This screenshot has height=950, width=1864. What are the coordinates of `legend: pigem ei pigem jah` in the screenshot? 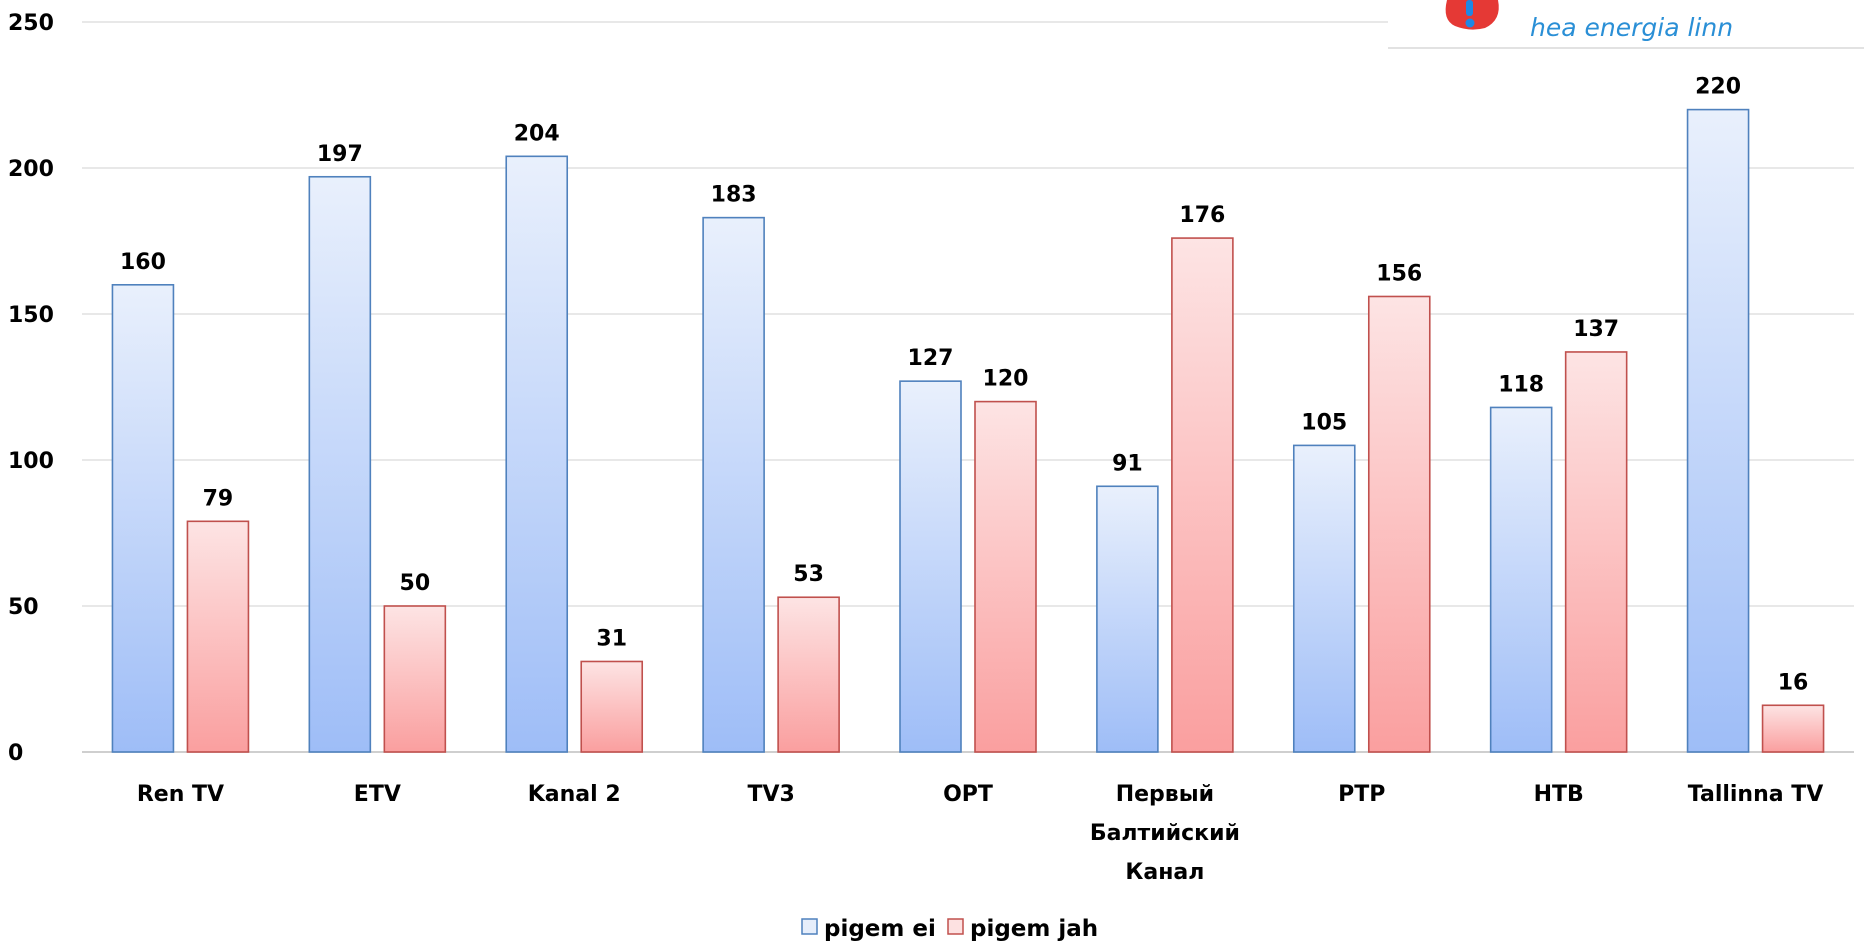 It's located at (949, 929).